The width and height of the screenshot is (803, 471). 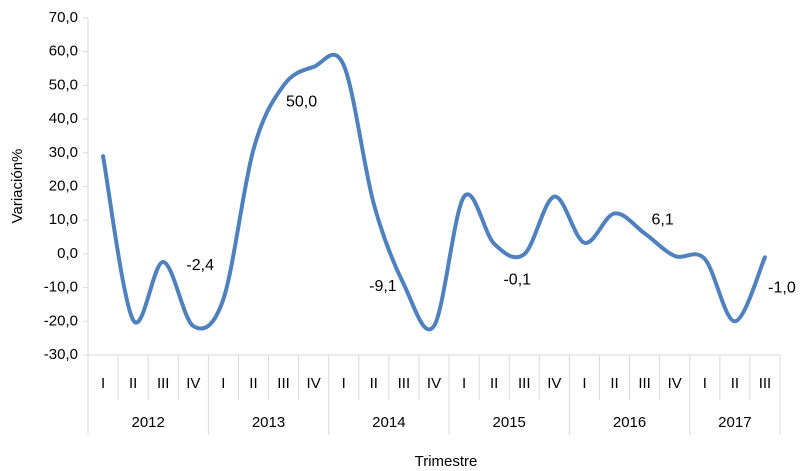 What do you see at coordinates (383, 286) in the screenshot?
I see `data-label: -9,1` at bounding box center [383, 286].